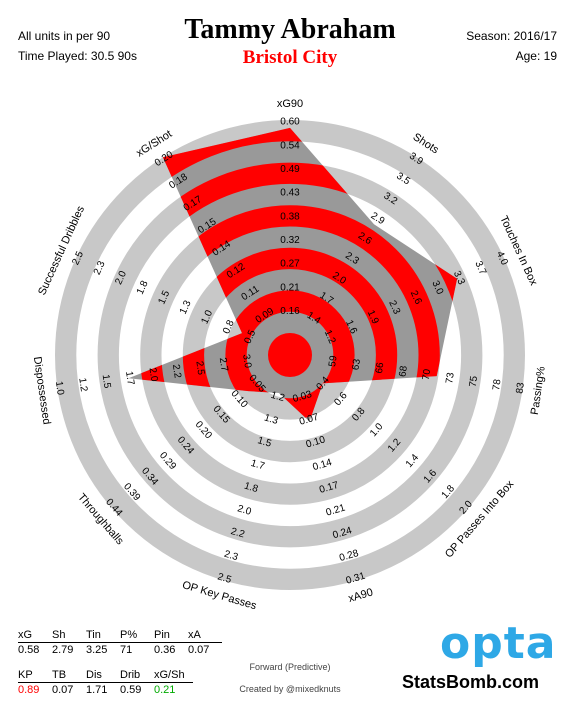 This screenshot has width=580, height=720. I want to click on tick-label: 2.7, so click(223, 365).